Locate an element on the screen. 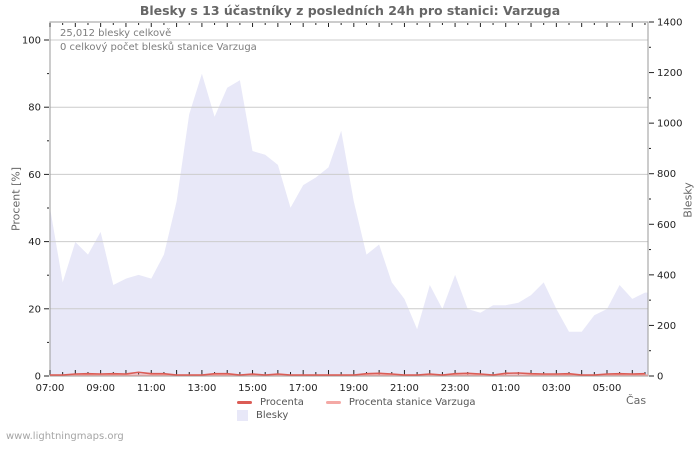 This screenshot has height=450, width=700. tick-label: 1200 is located at coordinates (669, 73).